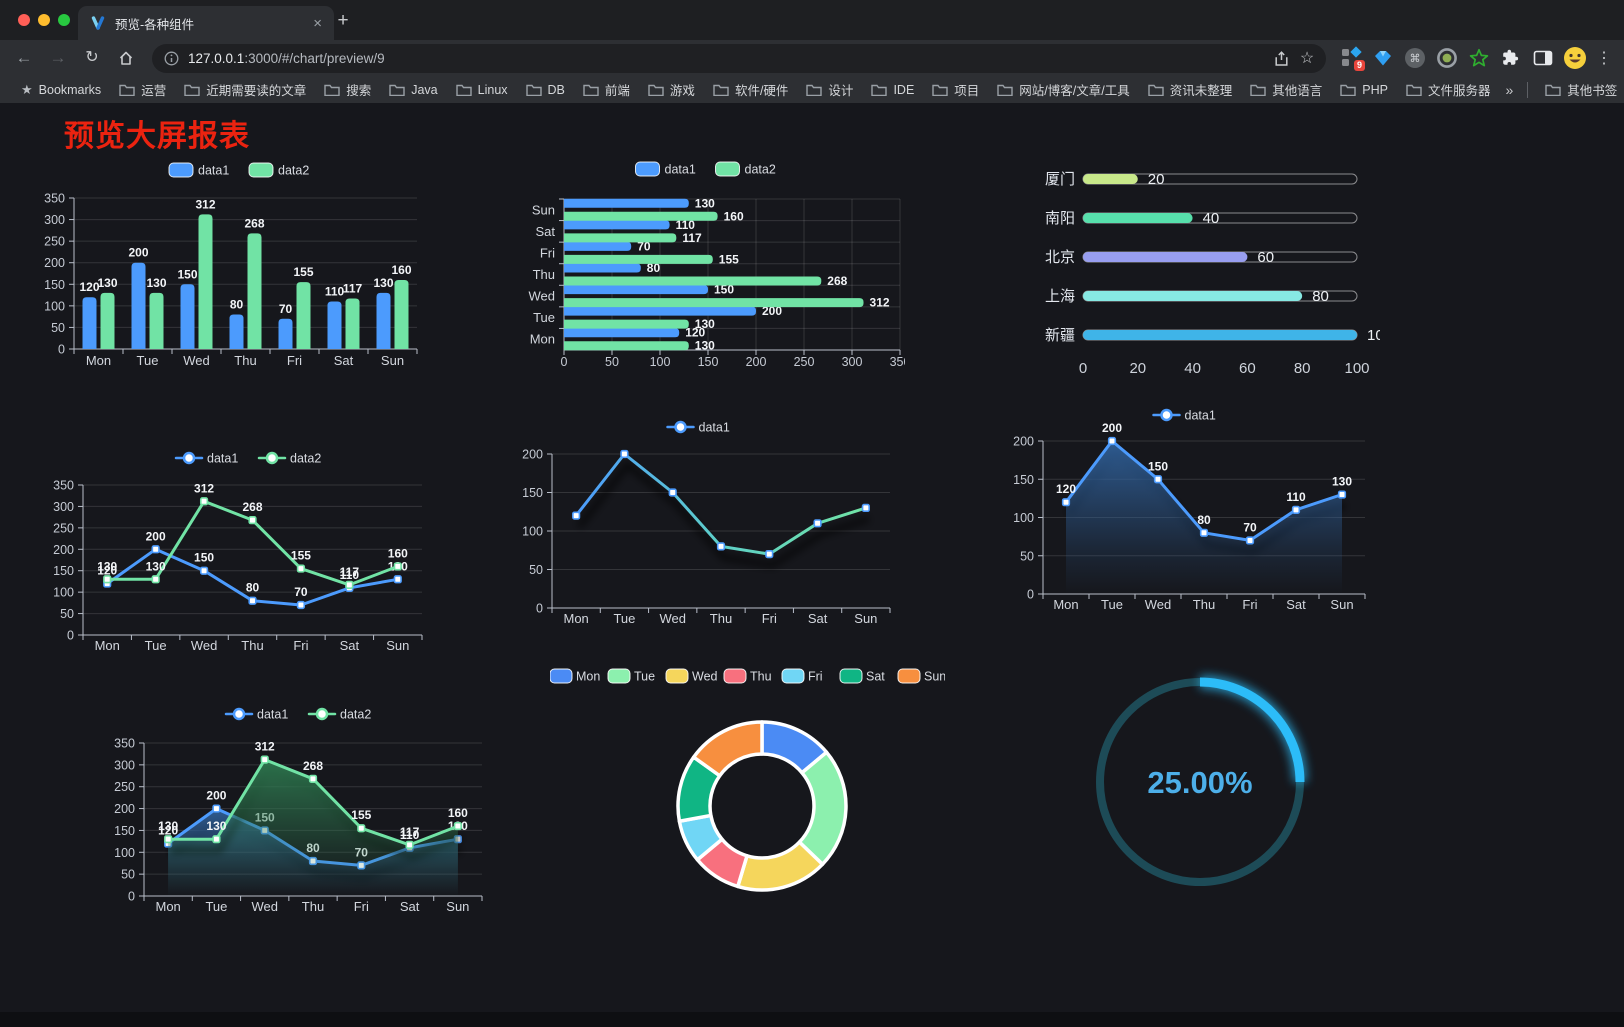 The image size is (1624, 1027). I want to click on svg-text: 60, so click(1265, 257).